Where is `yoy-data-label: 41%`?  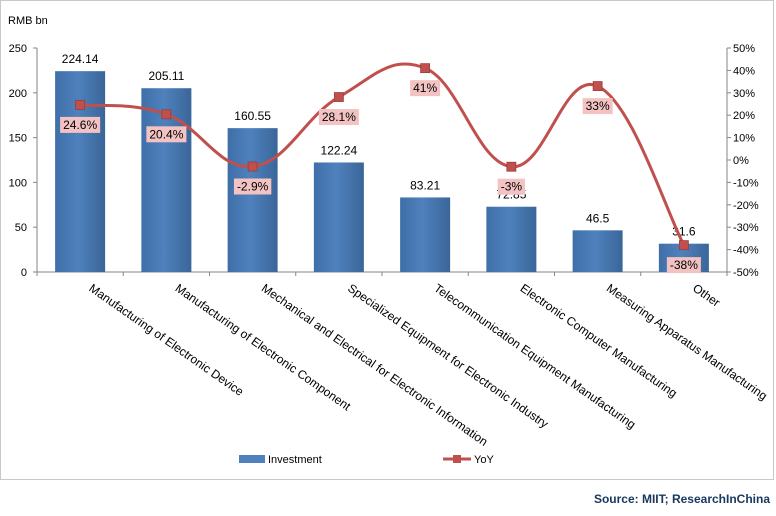
yoy-data-label: 41% is located at coordinates (425, 88).